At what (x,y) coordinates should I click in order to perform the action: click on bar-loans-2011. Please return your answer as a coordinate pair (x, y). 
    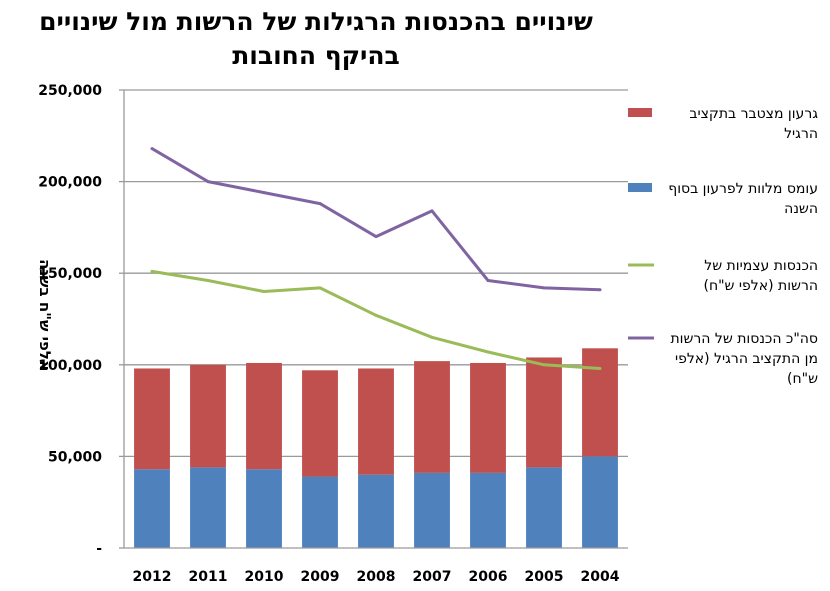
    Looking at the image, I should click on (208, 507).